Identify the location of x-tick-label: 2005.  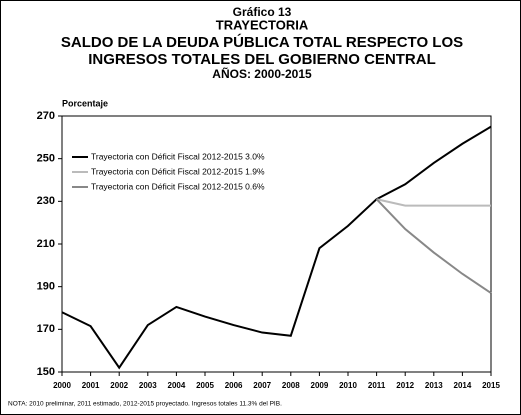
(205, 385).